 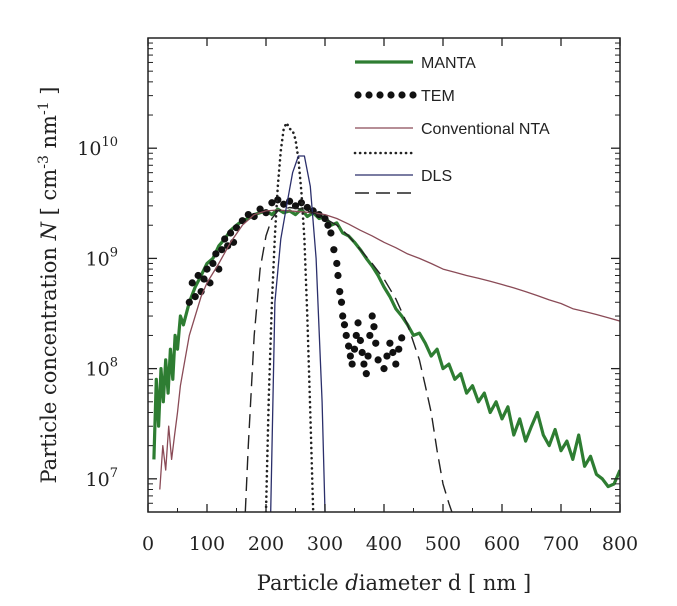 What do you see at coordinates (436, 176) in the screenshot?
I see `legend-label-dls: DLS` at bounding box center [436, 176].